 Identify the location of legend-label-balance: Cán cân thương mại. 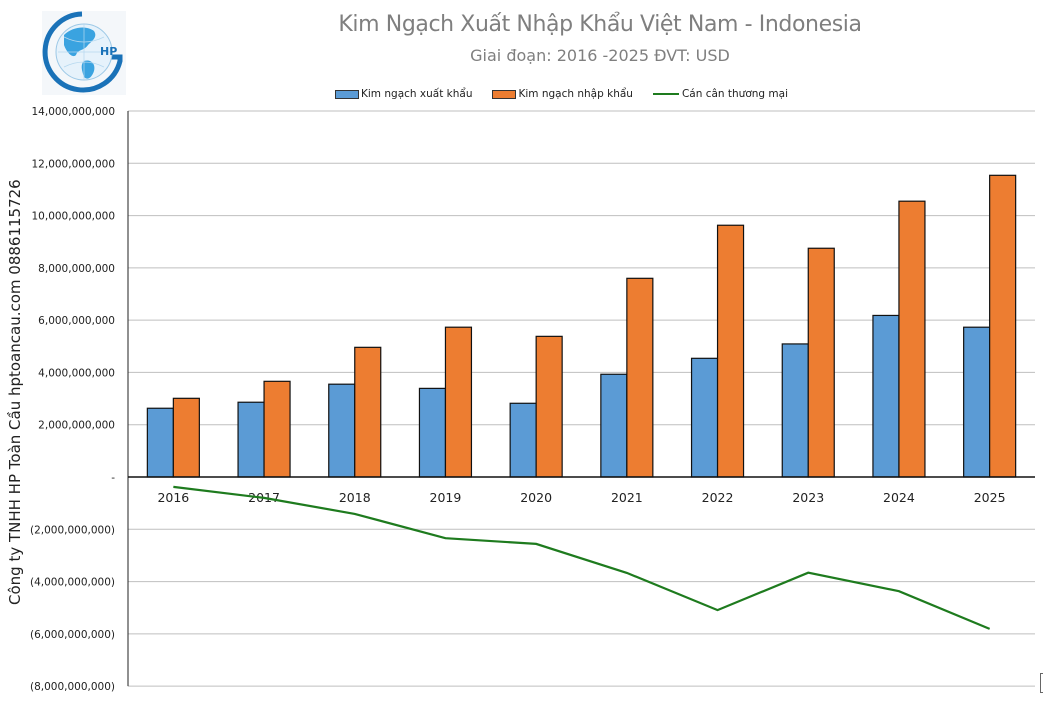
(734, 94).